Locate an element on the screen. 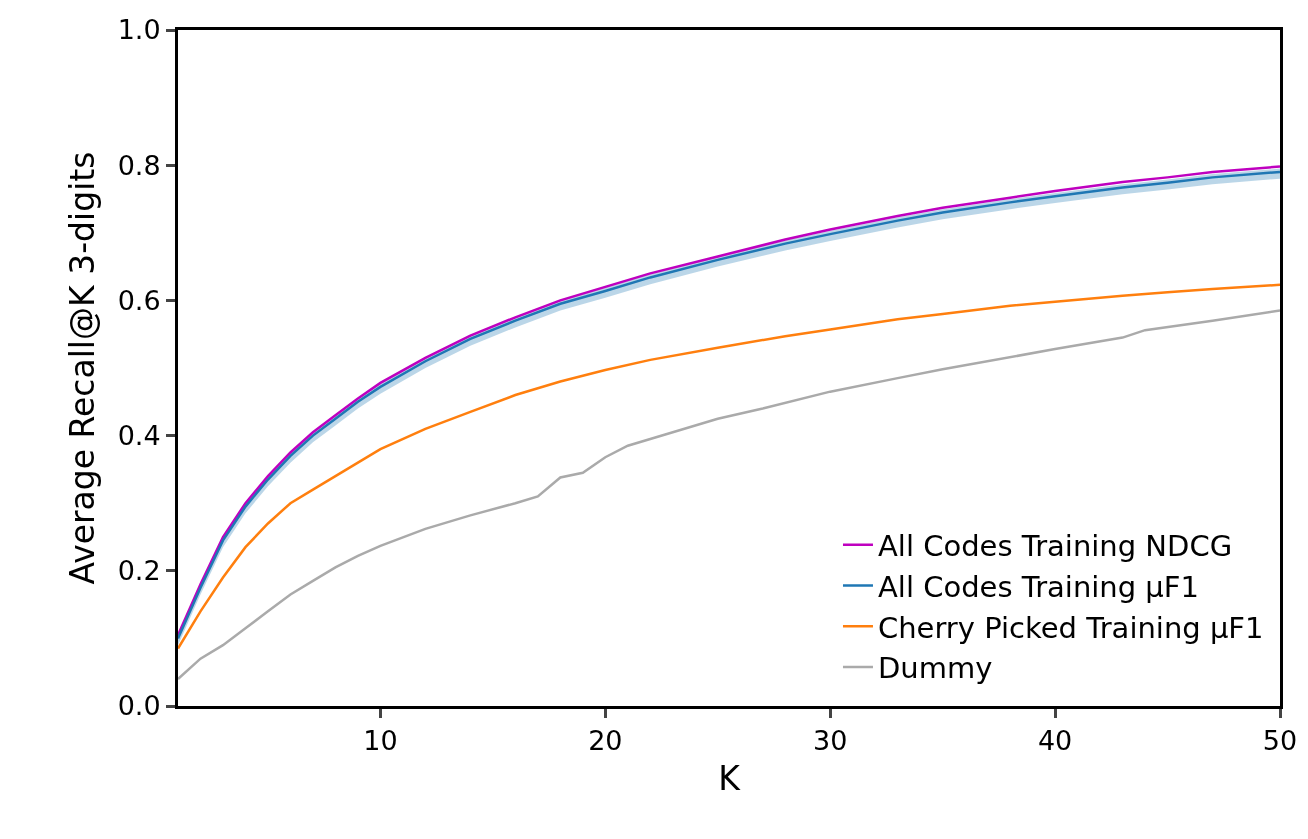  x-tick-label: 30 is located at coordinates (830, 741).